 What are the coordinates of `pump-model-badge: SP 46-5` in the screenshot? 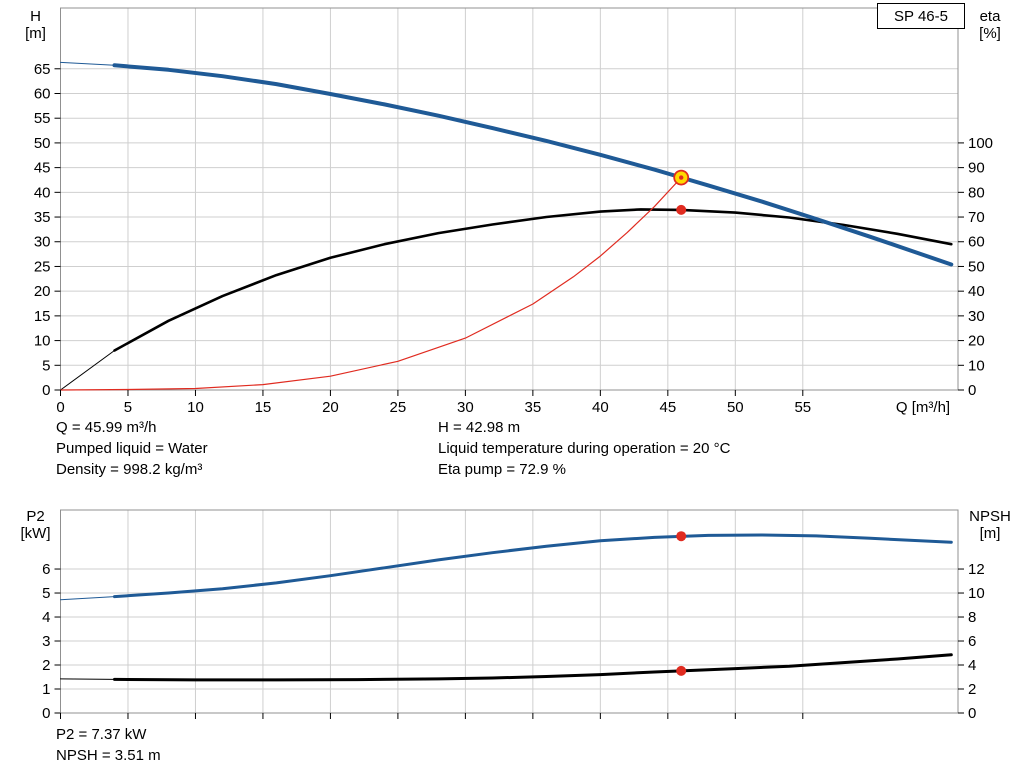 It's located at (921, 16).